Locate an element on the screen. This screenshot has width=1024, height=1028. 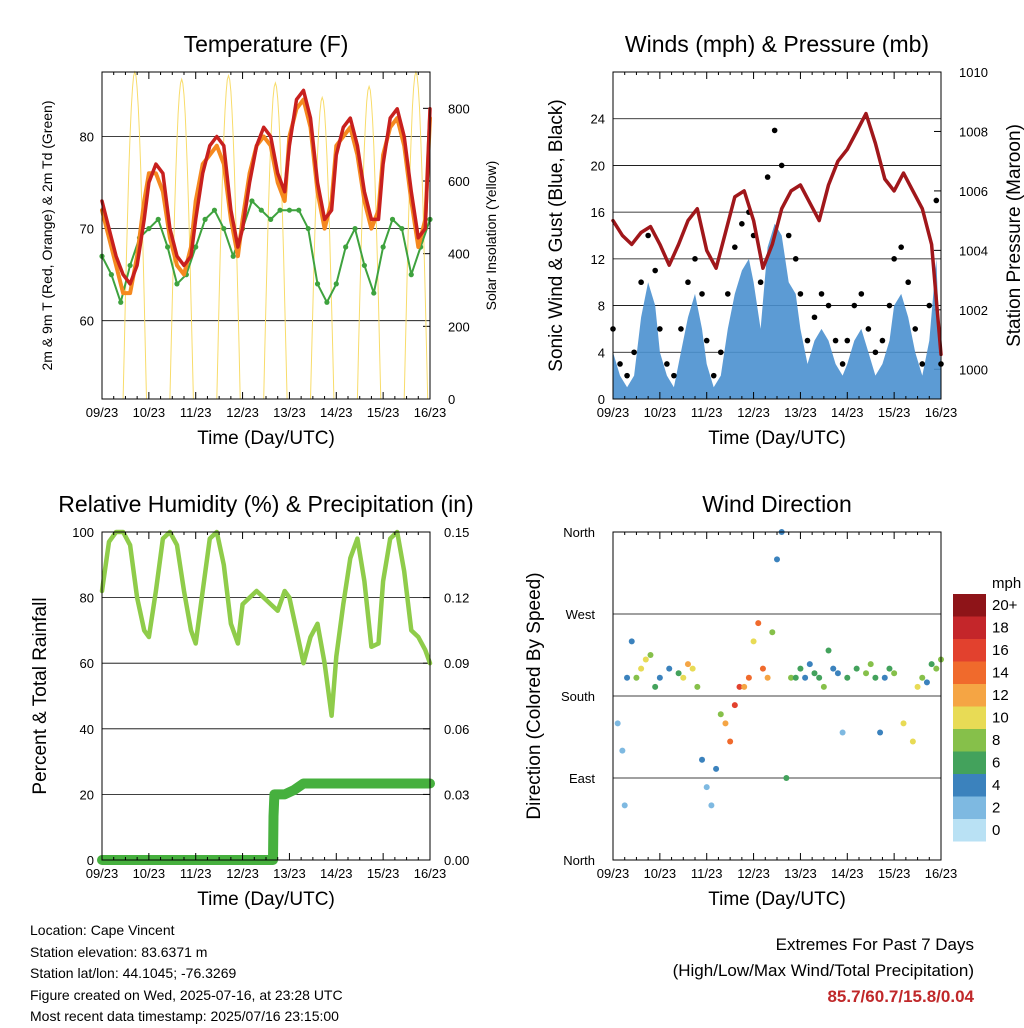
y-tick-label: 8 is located at coordinates (601, 306).